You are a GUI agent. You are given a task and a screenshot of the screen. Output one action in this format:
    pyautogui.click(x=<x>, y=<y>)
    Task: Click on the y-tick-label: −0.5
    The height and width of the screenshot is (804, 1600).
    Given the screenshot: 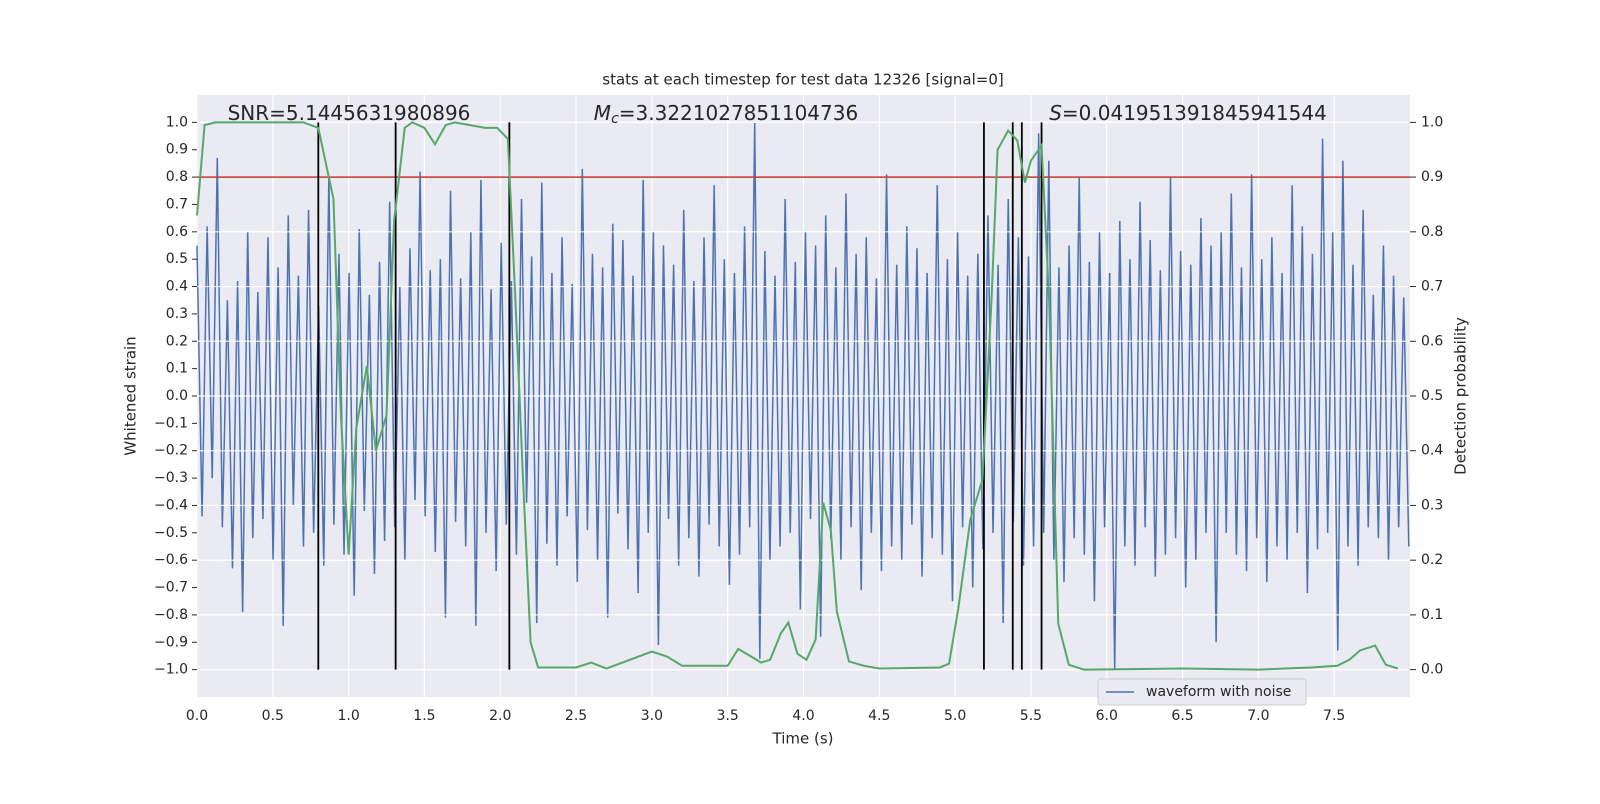 What is the action you would take?
    pyautogui.click(x=171, y=533)
    